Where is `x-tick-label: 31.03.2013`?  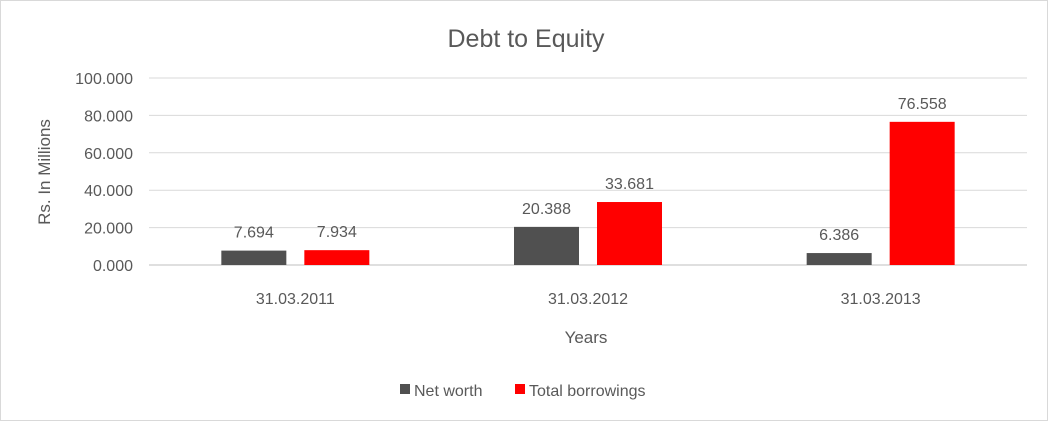
x-tick-label: 31.03.2013 is located at coordinates (881, 299).